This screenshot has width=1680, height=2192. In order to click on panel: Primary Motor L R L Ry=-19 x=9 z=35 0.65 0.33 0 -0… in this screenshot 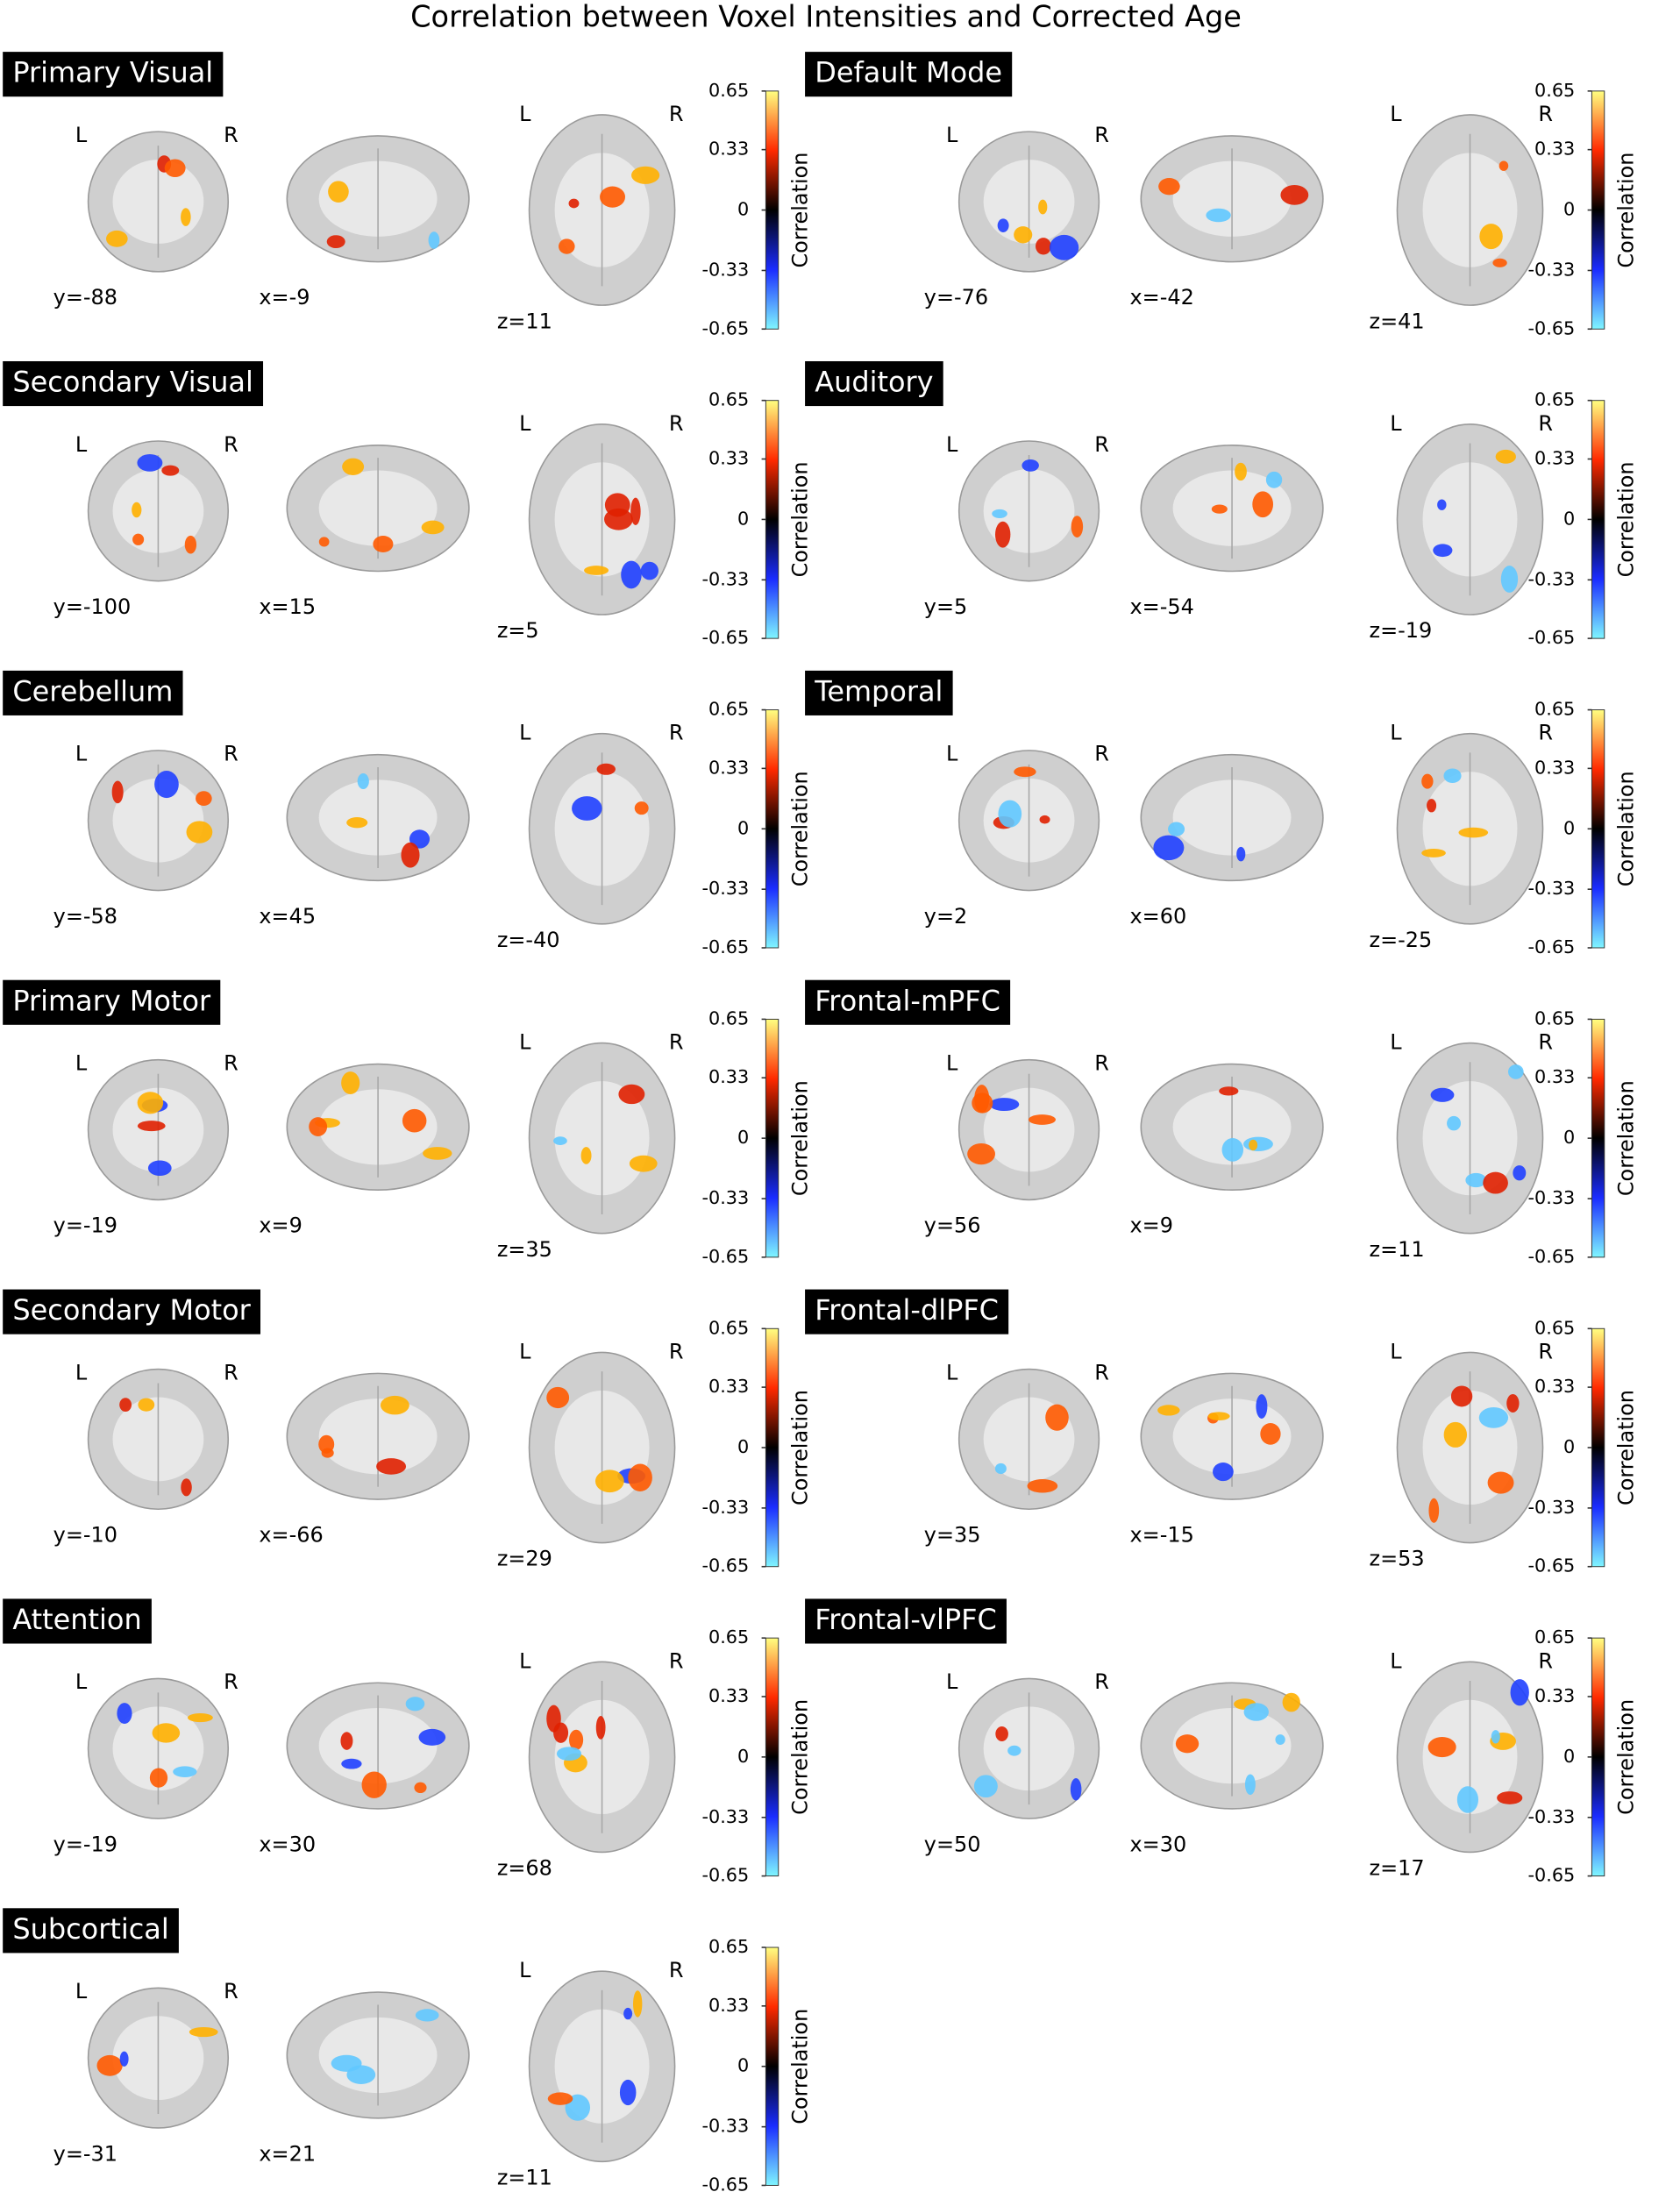, I will do `click(407, 1123)`.